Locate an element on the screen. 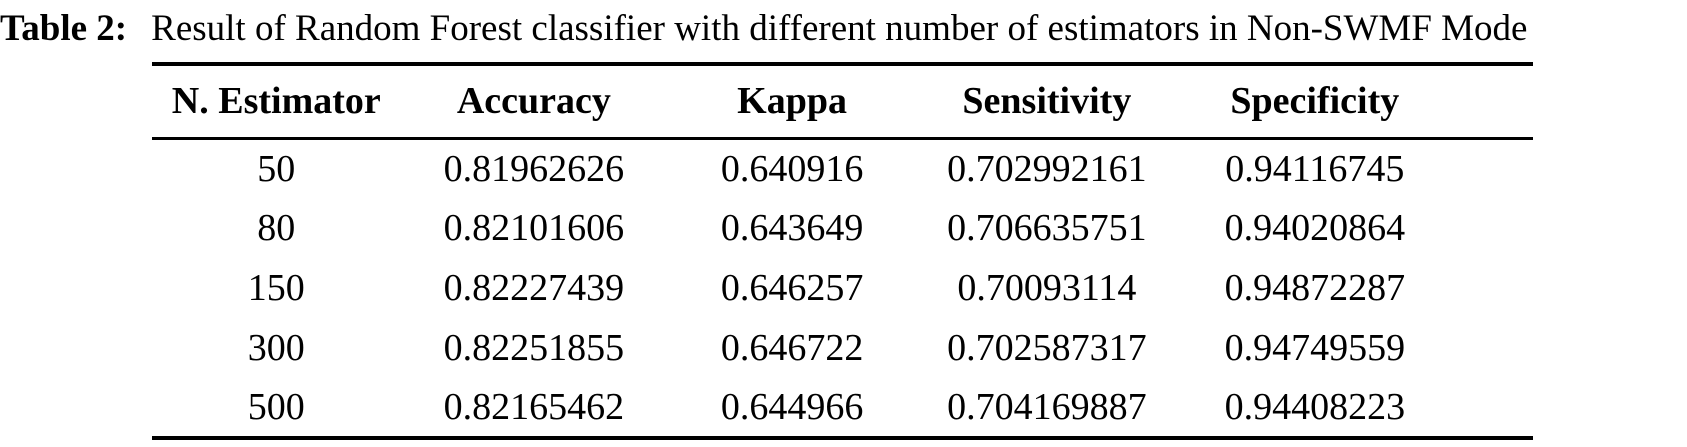 Image resolution: width=1687 pixels, height=447 pixels. column-header-specificity: Specificity is located at coordinates (1354, 101).